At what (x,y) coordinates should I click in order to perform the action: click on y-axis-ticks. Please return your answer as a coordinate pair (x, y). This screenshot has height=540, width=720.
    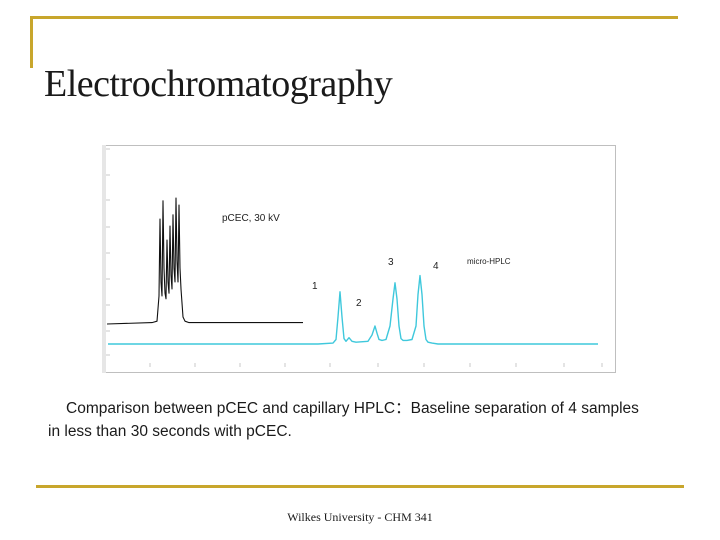
    Looking at the image, I should click on (108, 252).